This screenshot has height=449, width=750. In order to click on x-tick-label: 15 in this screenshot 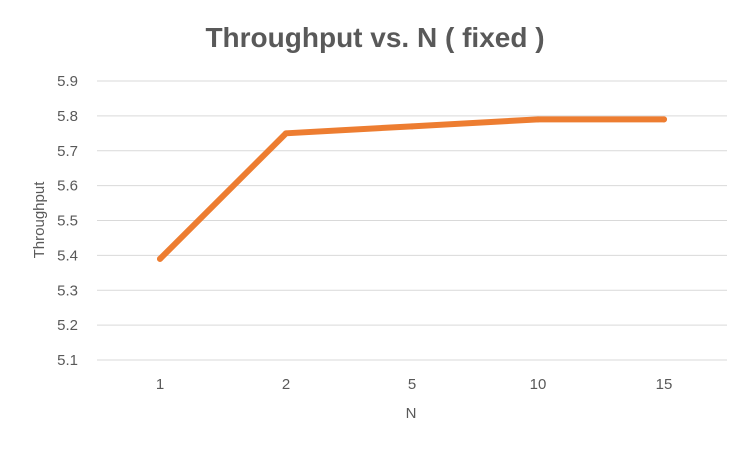, I will do `click(664, 384)`.